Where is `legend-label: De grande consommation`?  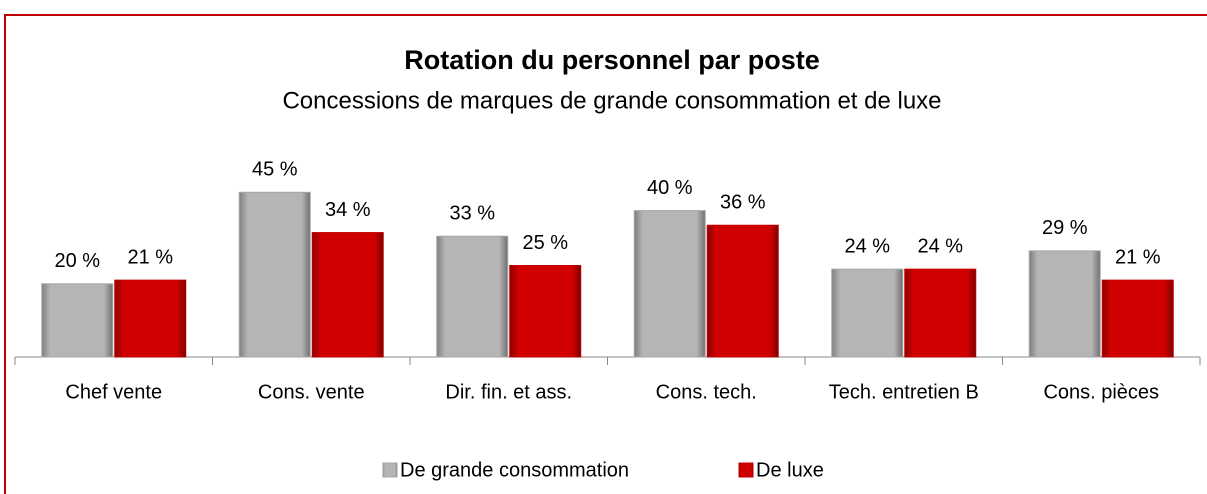 legend-label: De grande consommation is located at coordinates (514, 470).